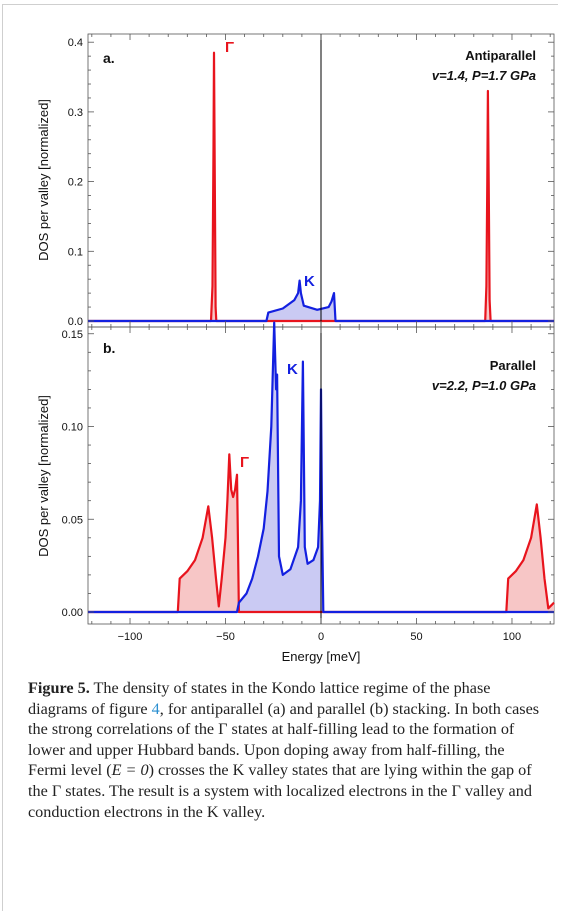 The image size is (562, 918). Describe the element at coordinates (75, 252) in the screenshot. I see `panel-a-ytick-label: 0.1` at that location.